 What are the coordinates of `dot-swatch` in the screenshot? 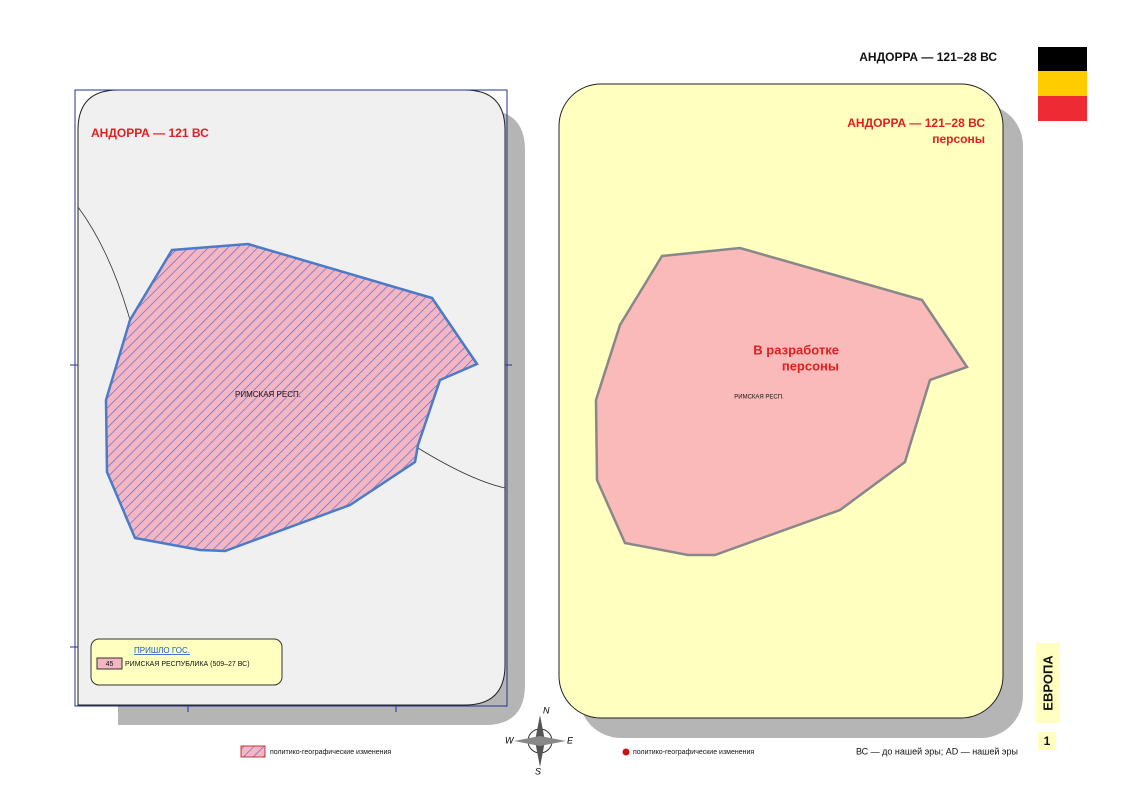 It's located at (626, 752).